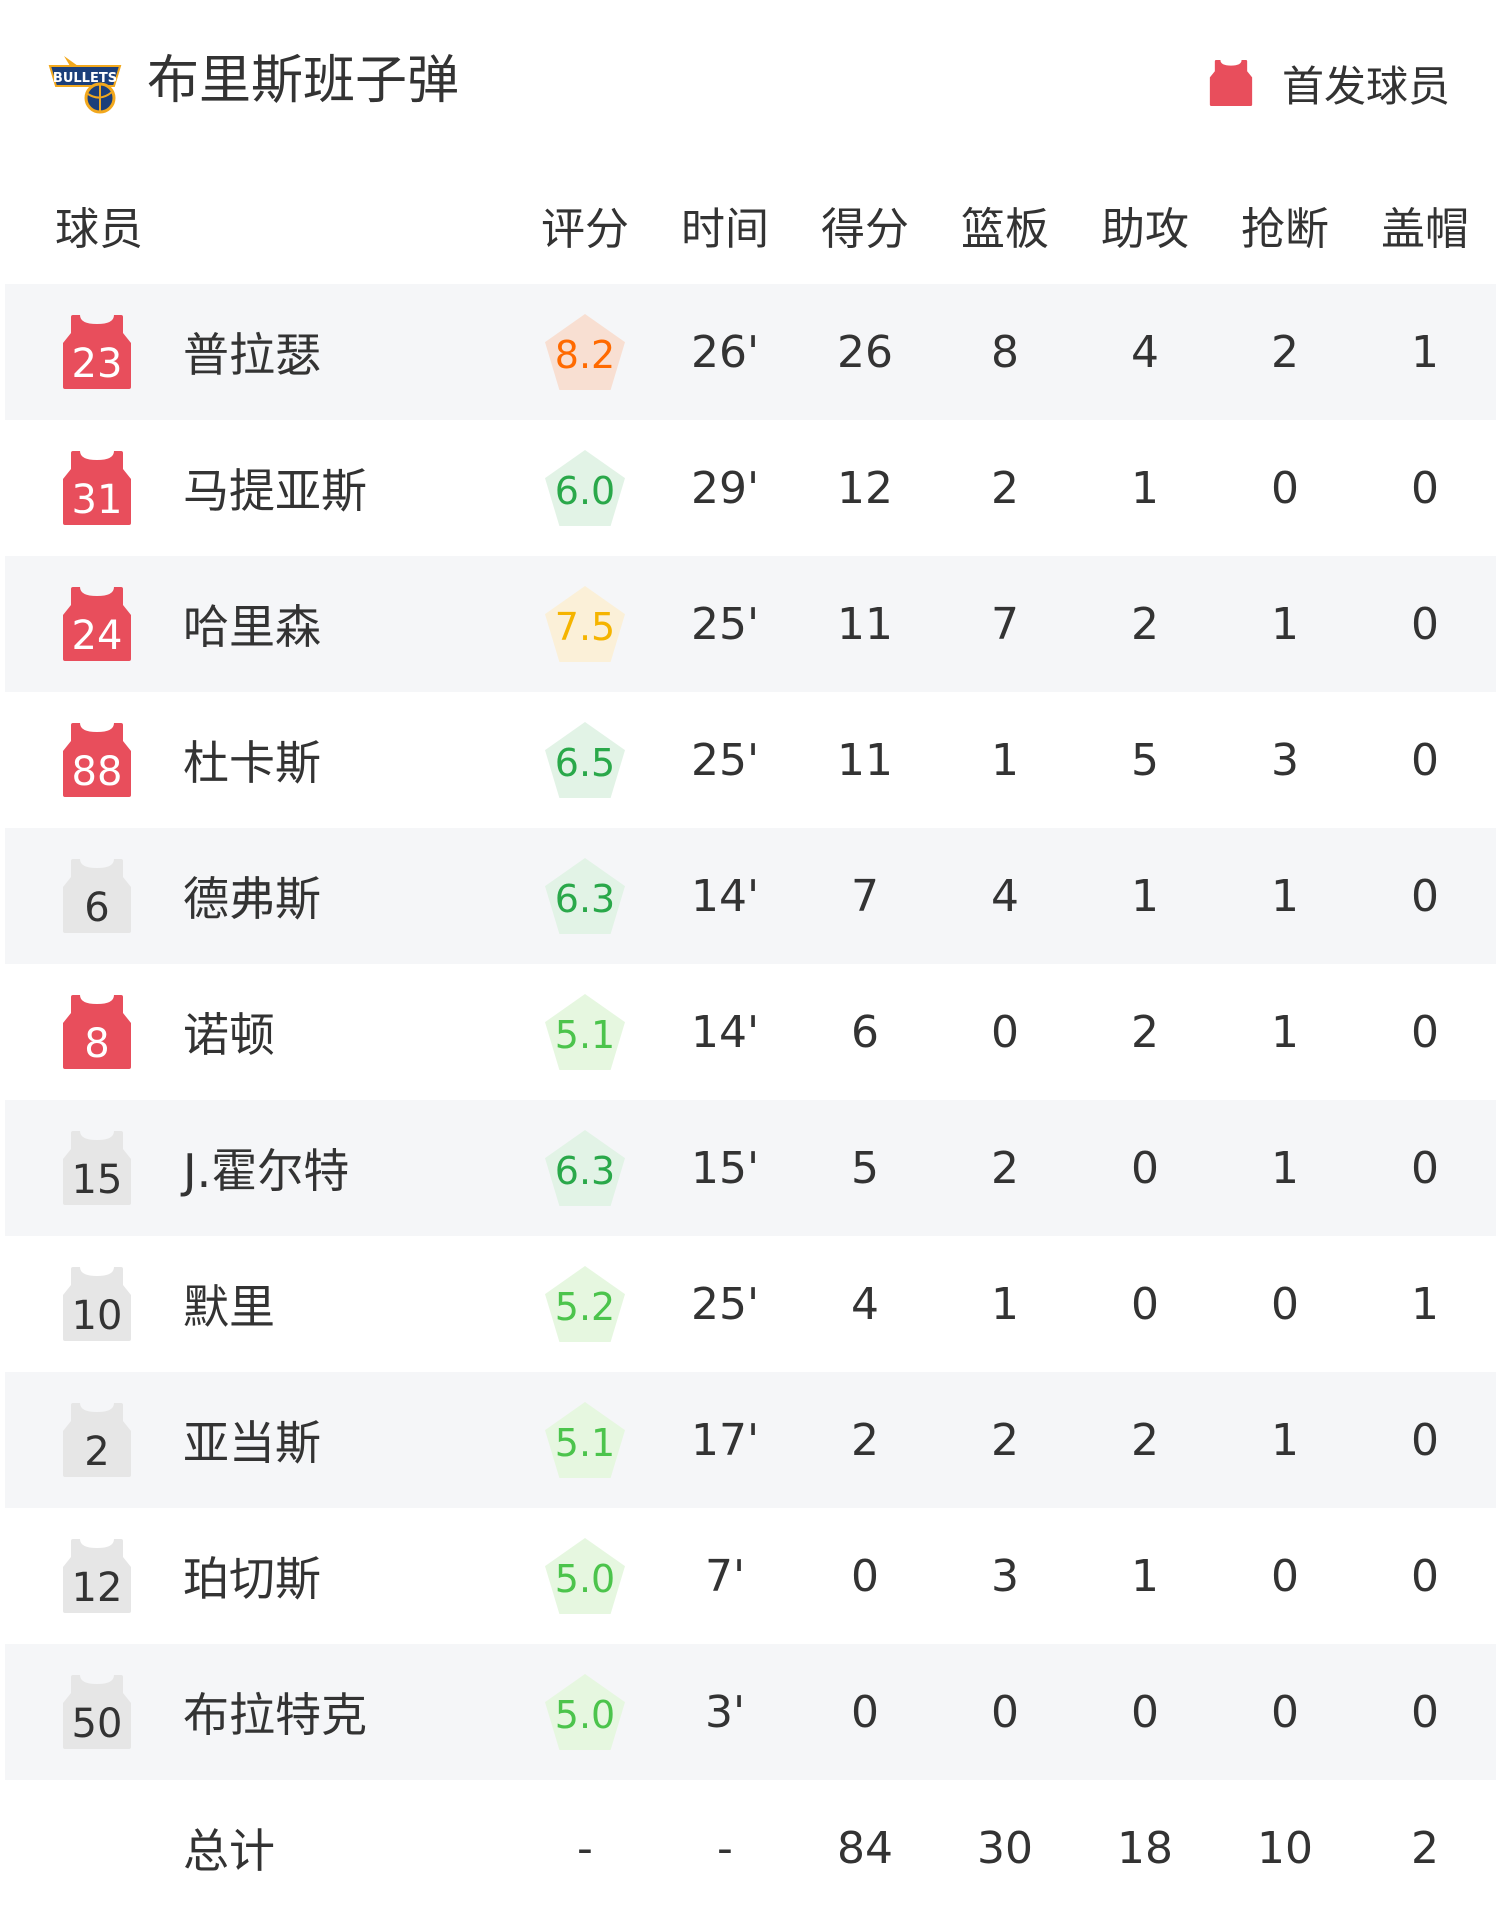 The height and width of the screenshot is (1920, 1500). Describe the element at coordinates (85, 85) in the screenshot. I see `team-logo: BULLETS` at that location.